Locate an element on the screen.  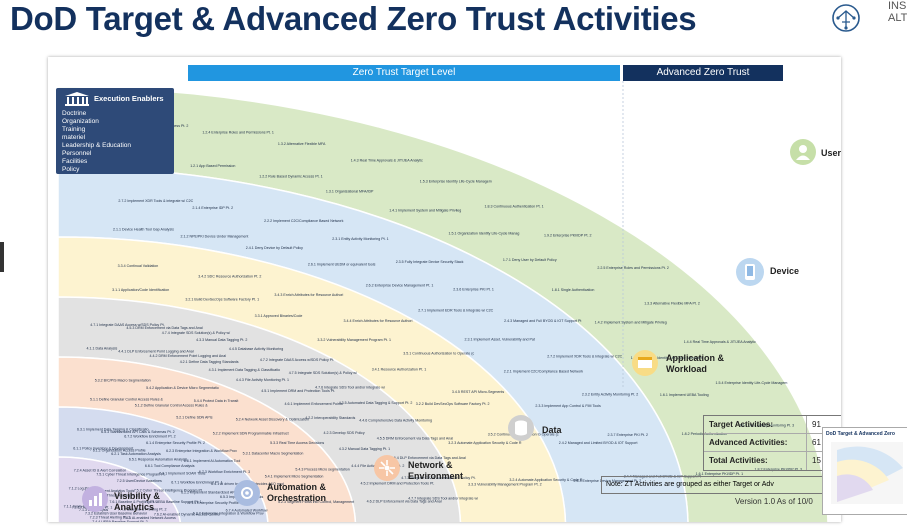
pillar-network-label: Network & Environment is located at coordinates (436, 470).